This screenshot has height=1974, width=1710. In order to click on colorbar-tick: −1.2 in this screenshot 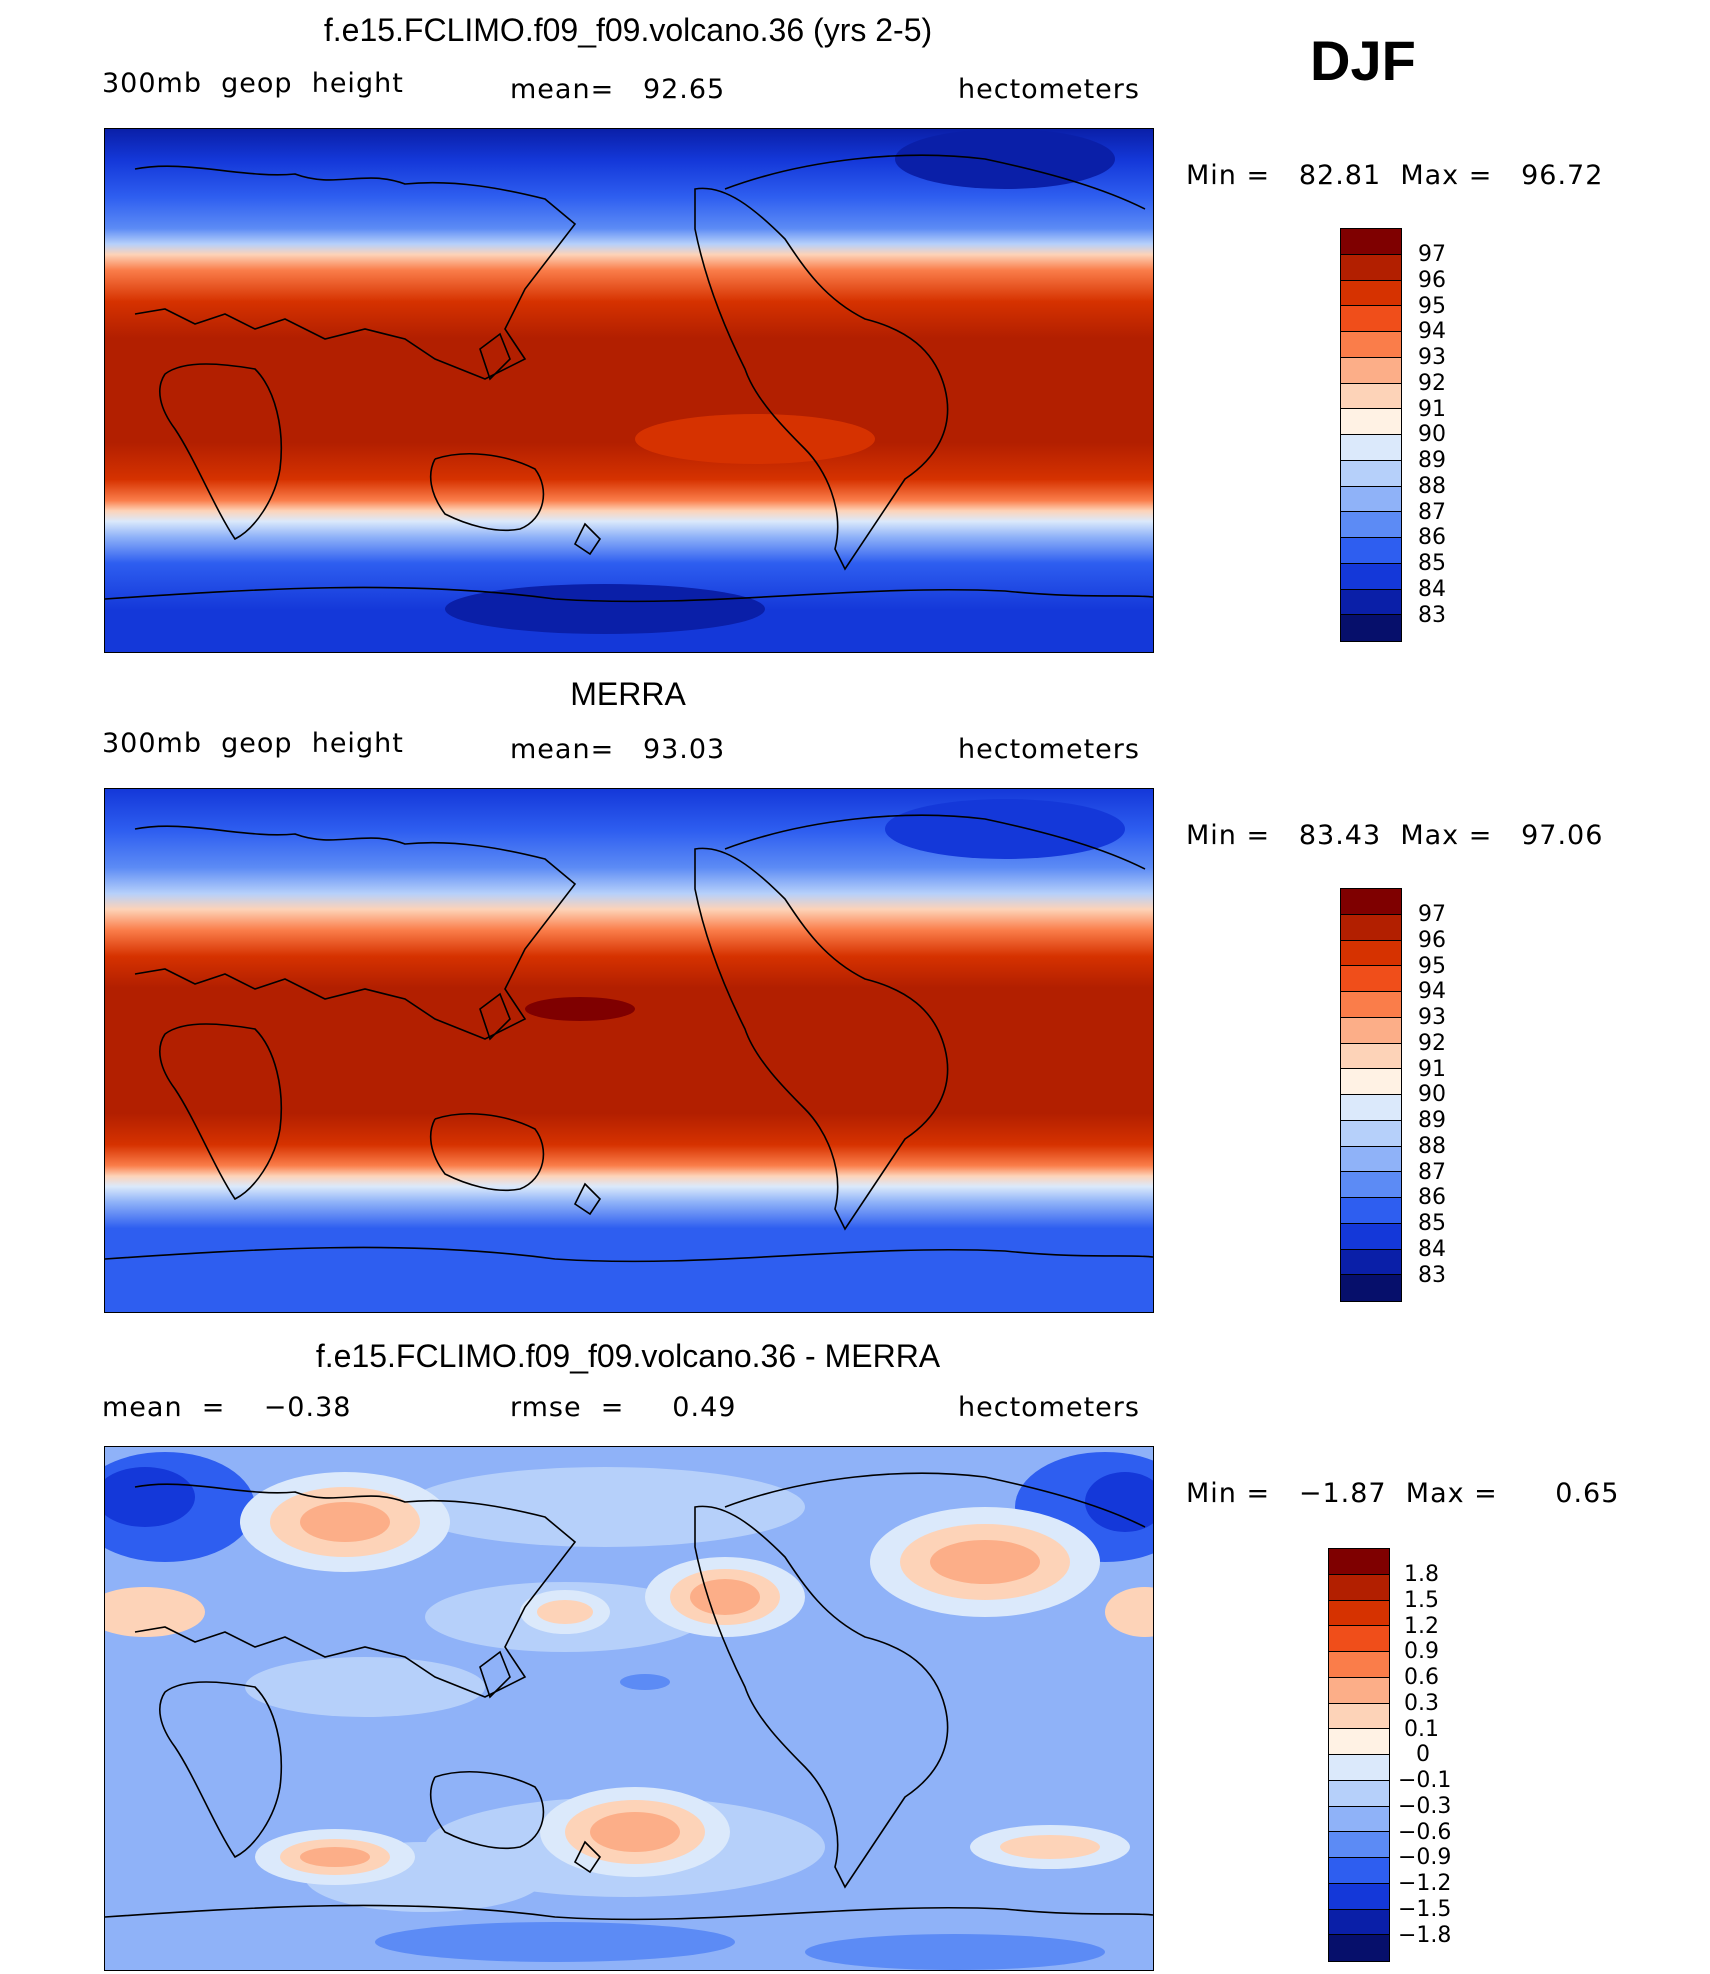, I will do `click(1425, 1883)`.